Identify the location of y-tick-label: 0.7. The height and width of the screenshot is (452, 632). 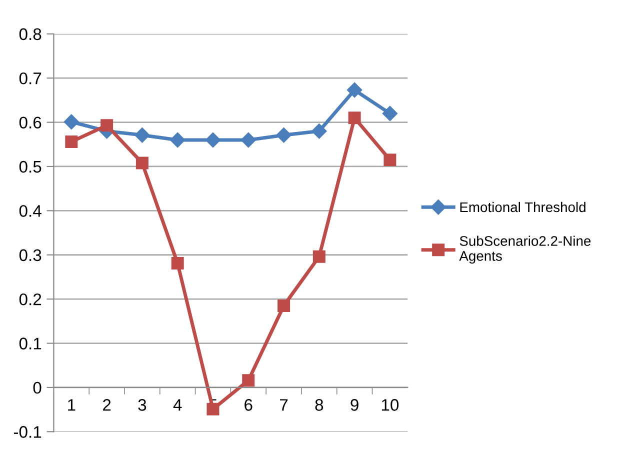
(30, 78).